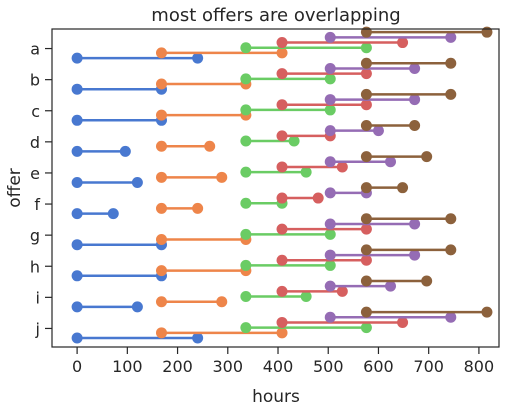 This screenshot has width=514, height=413. What do you see at coordinates (228, 366) in the screenshot?
I see `x-tick-label-300: 300` at bounding box center [228, 366].